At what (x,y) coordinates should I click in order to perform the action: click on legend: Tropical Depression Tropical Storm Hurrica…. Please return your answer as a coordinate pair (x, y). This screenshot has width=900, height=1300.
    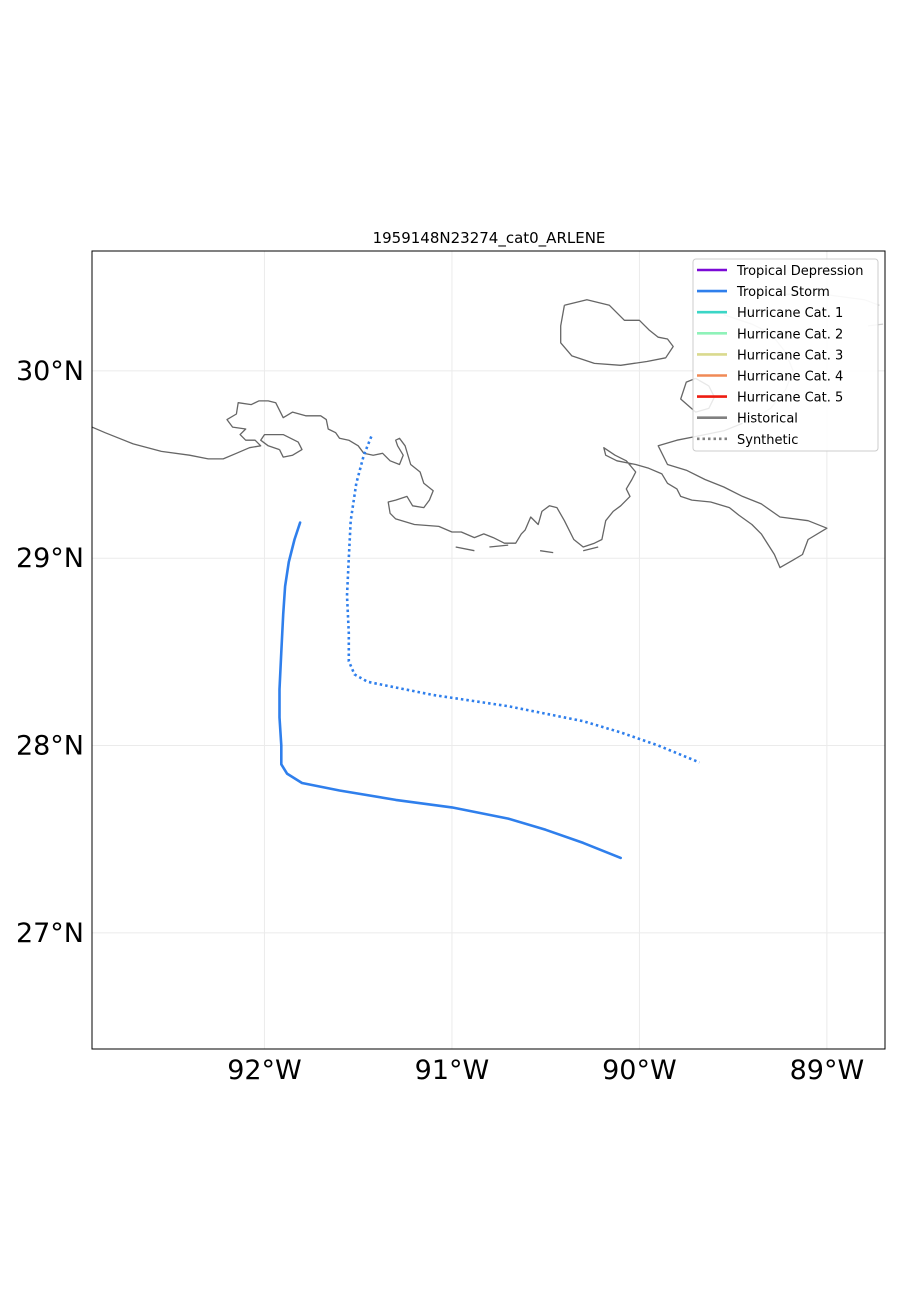
    Looking at the image, I should click on (785, 355).